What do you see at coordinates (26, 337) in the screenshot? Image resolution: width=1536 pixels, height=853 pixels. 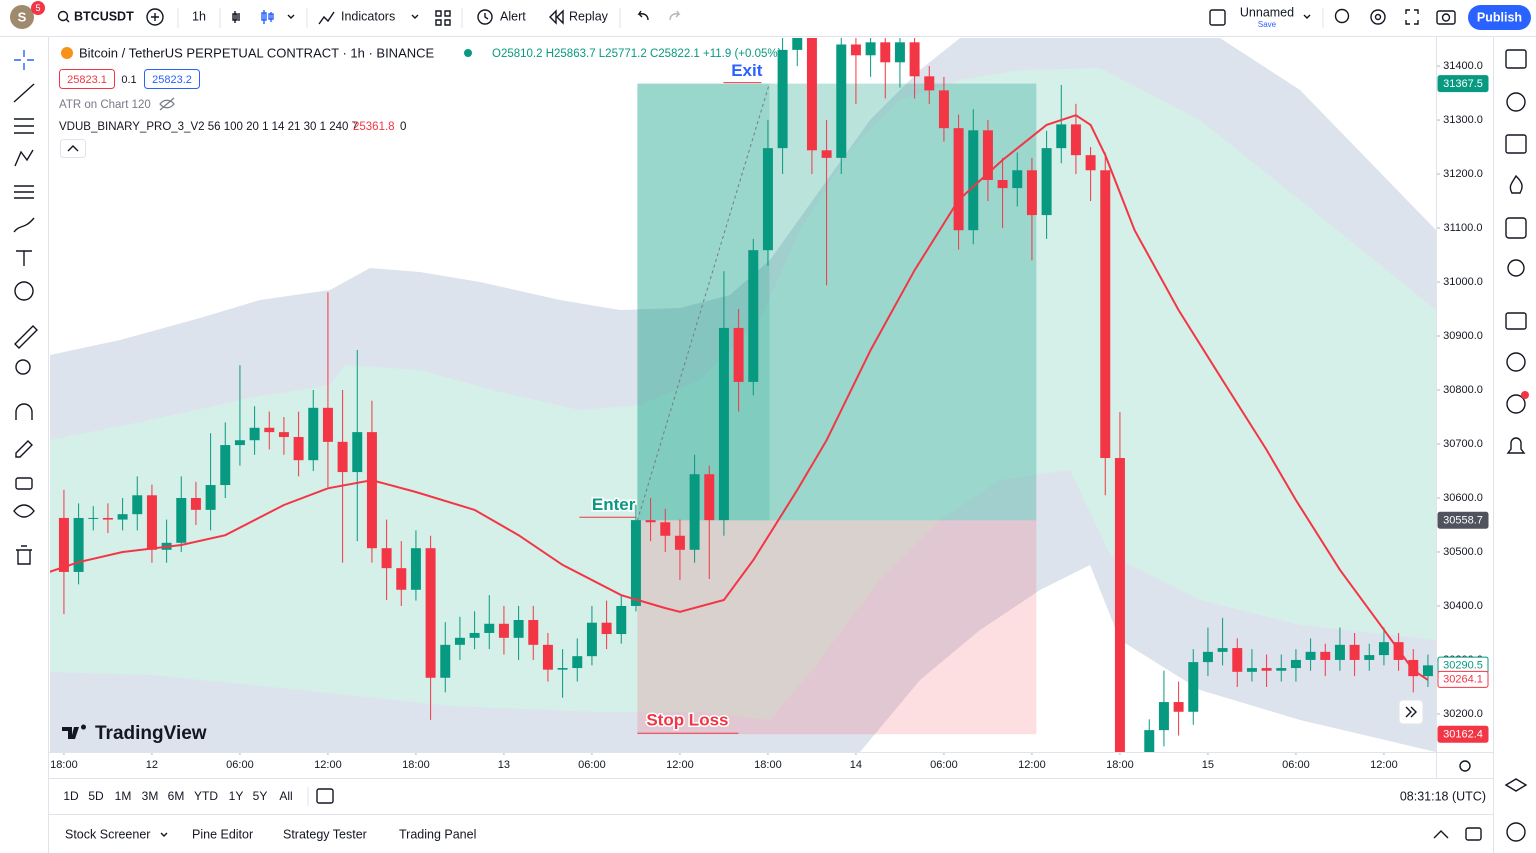 I see `measure-tool` at bounding box center [26, 337].